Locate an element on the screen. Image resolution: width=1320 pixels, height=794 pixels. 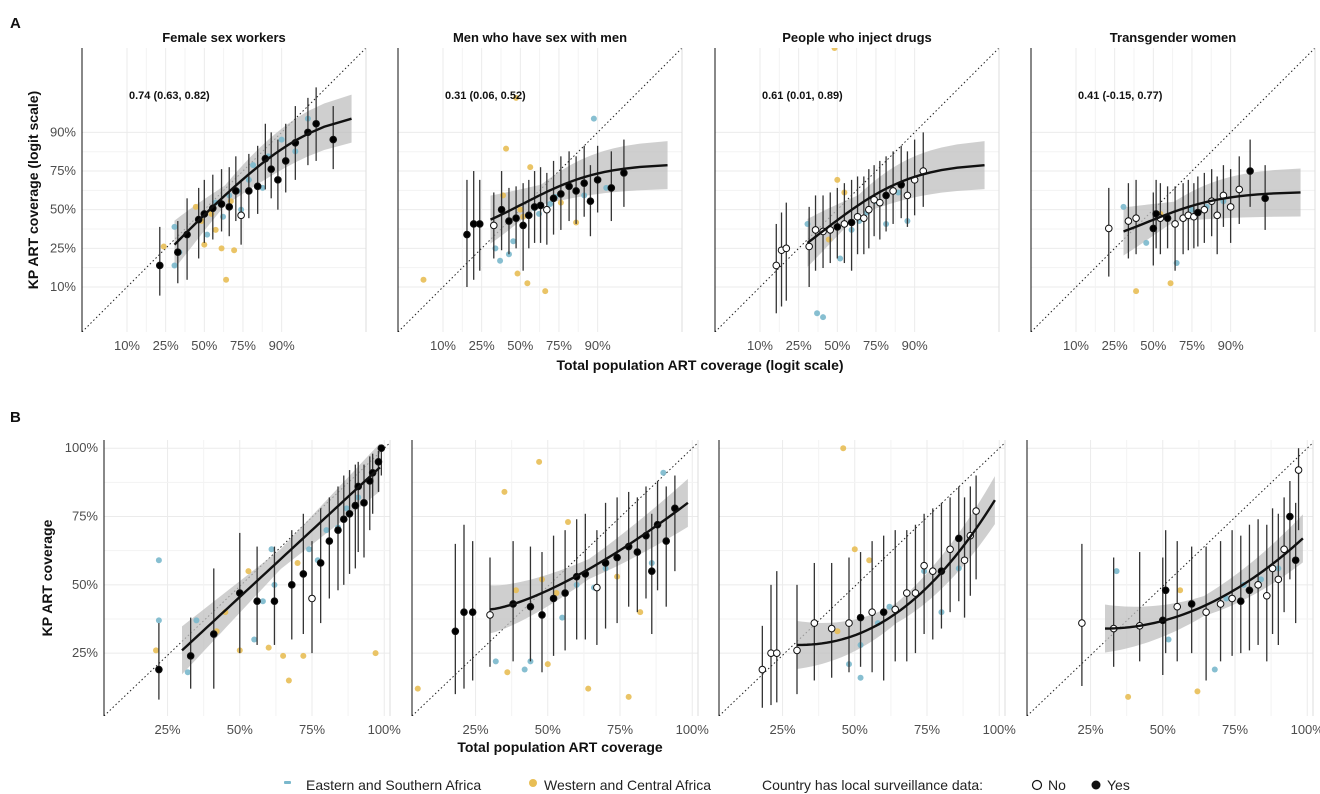
legend-yes-marker is located at coordinates (1096, 785).